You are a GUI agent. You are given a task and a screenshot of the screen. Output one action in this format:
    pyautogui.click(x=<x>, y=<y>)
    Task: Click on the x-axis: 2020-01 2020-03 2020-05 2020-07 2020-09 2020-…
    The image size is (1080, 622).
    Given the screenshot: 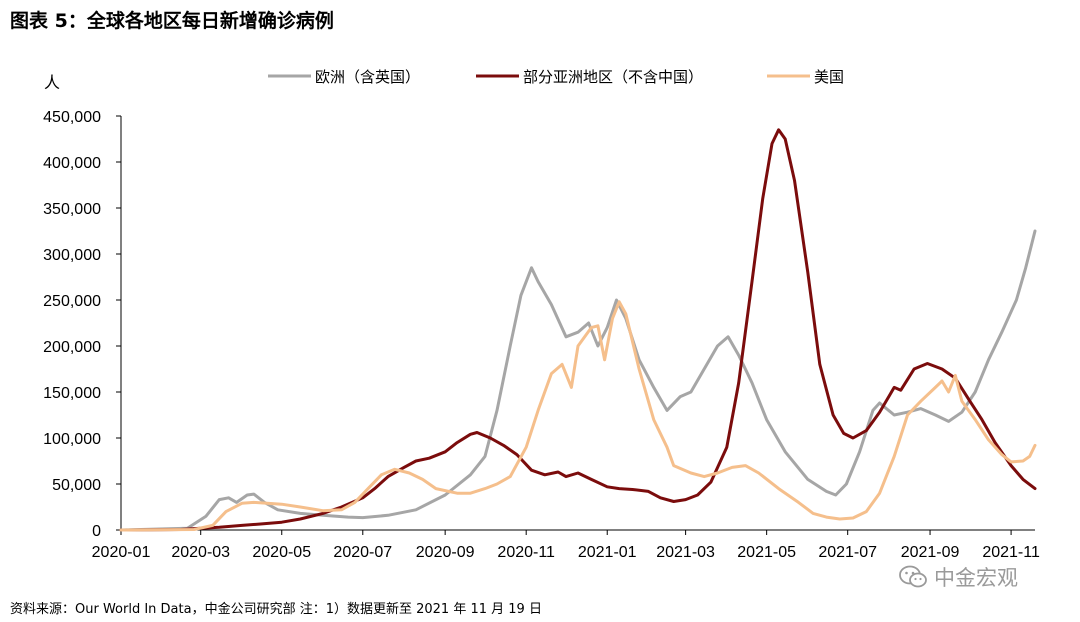 What is the action you would take?
    pyautogui.click(x=566, y=545)
    